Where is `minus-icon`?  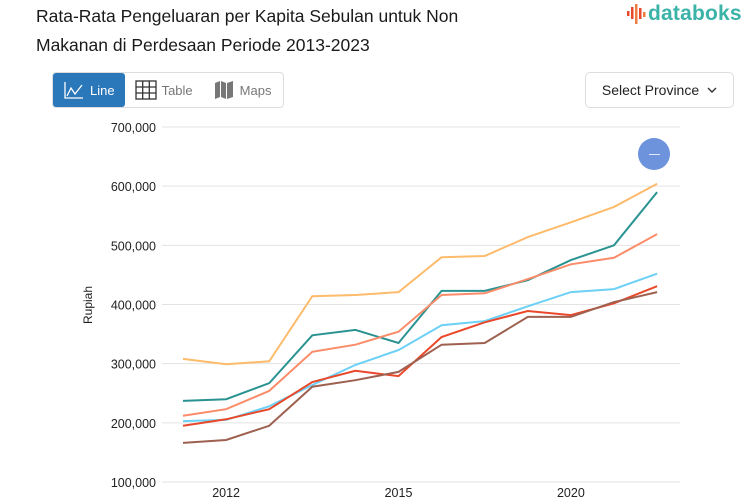
minus-icon is located at coordinates (654, 154).